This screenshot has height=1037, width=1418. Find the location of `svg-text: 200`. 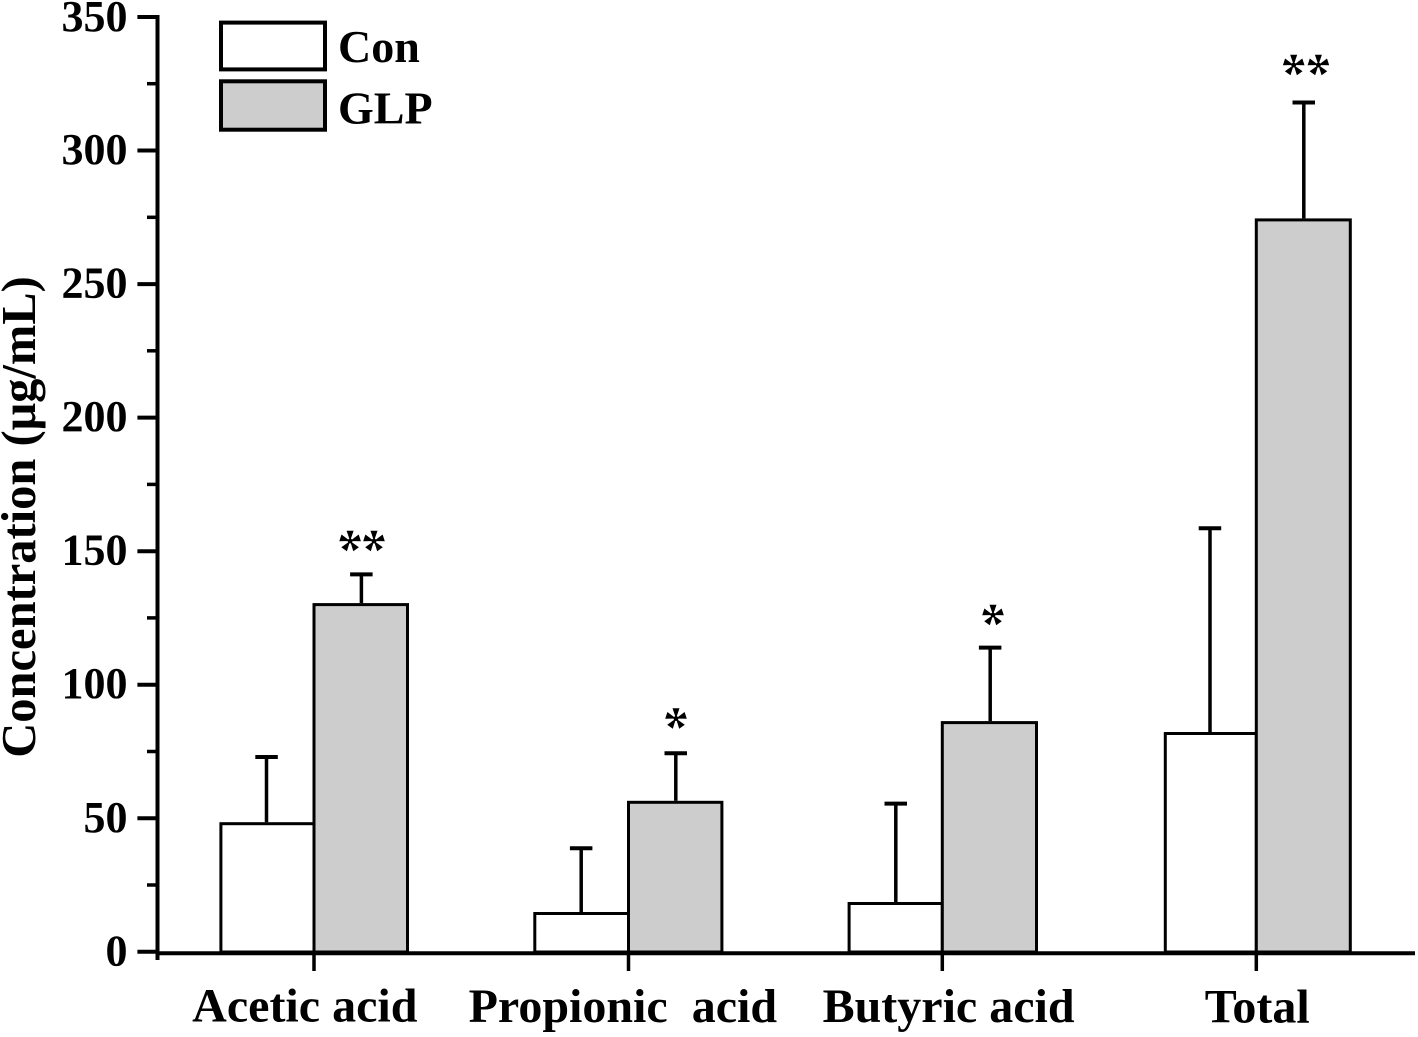

svg-text: 200 is located at coordinates (95, 416).